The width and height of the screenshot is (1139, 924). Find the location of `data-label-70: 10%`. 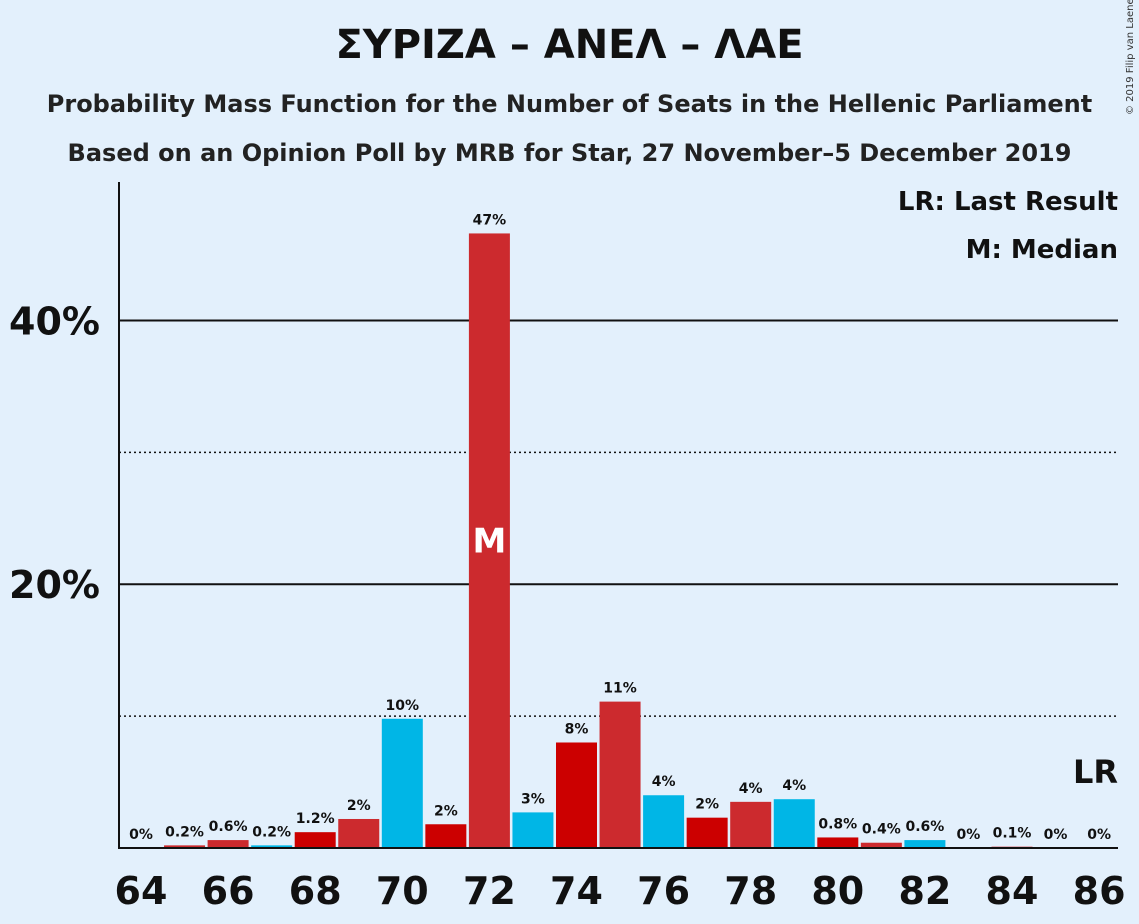

data-label-70: 10% is located at coordinates (403, 706).